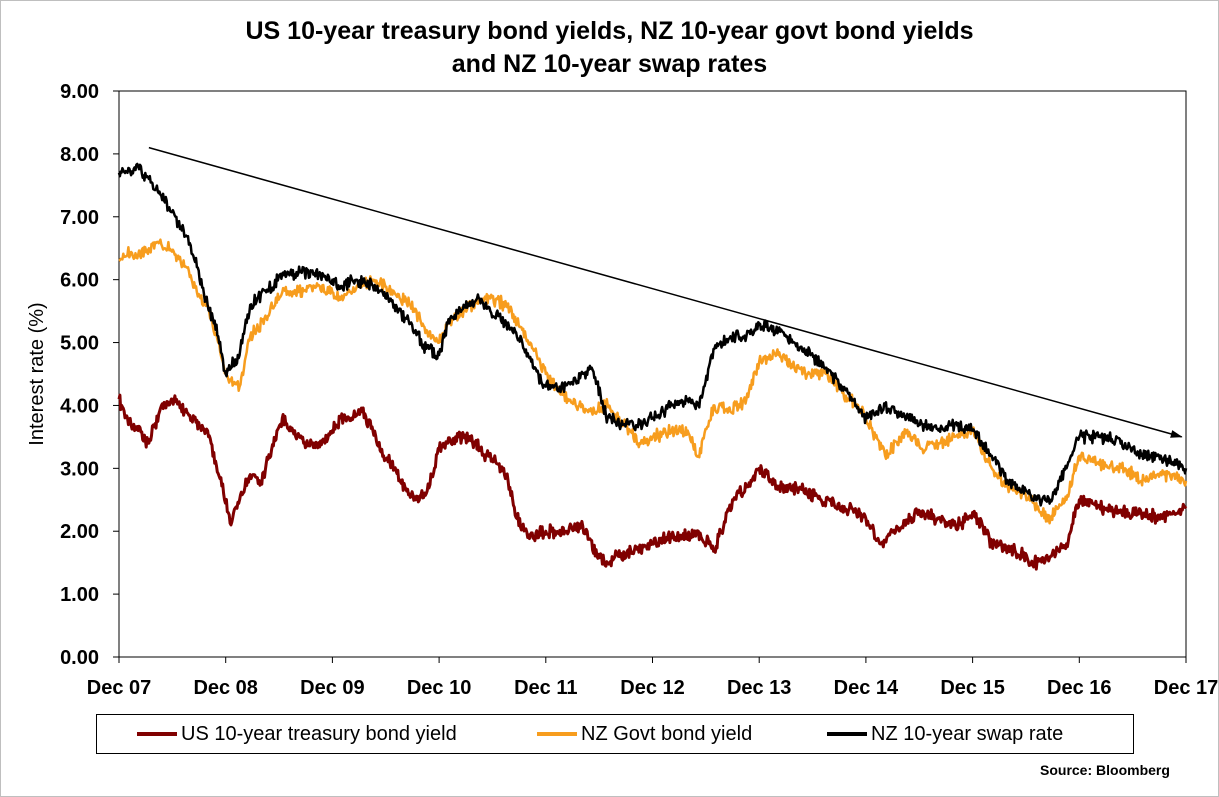 Image resolution: width=1219 pixels, height=797 pixels. What do you see at coordinates (652, 688) in the screenshot?
I see `x-tick-label: Dec 12` at bounding box center [652, 688].